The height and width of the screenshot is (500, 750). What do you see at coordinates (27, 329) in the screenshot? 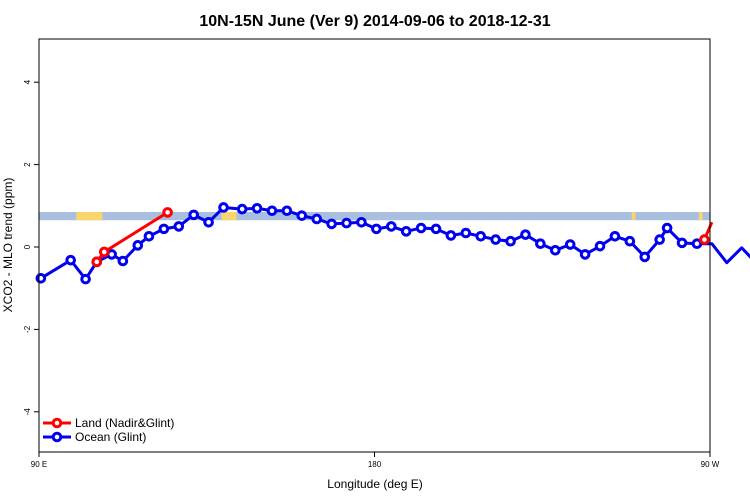
I see `y-tick-label-1: -2` at bounding box center [27, 329].